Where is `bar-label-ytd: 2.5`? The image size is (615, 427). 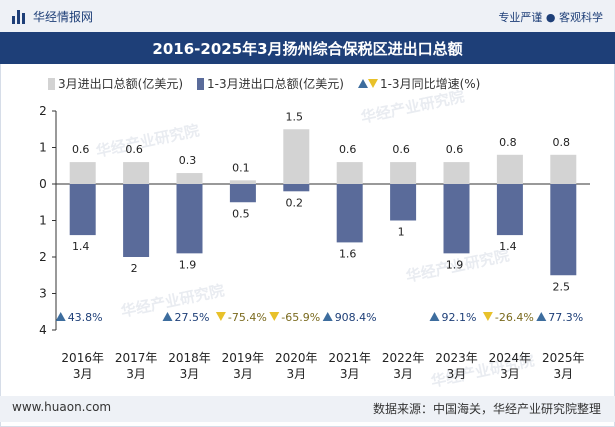
bar-label-ytd: 2.5 is located at coordinates (562, 286).